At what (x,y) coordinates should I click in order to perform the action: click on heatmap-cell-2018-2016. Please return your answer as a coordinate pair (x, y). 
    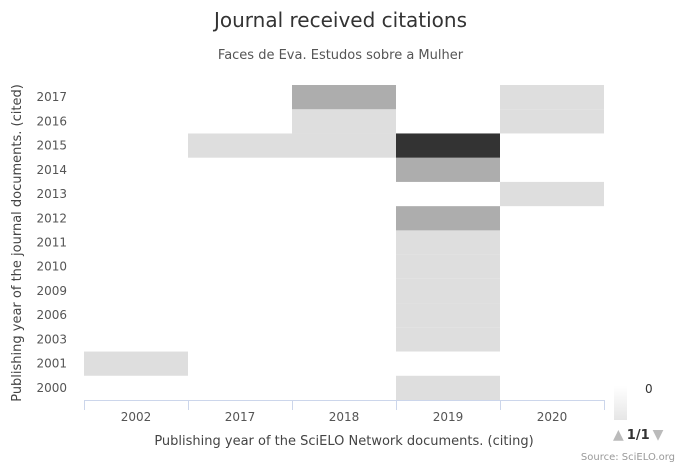
    Looking at the image, I should click on (344, 121).